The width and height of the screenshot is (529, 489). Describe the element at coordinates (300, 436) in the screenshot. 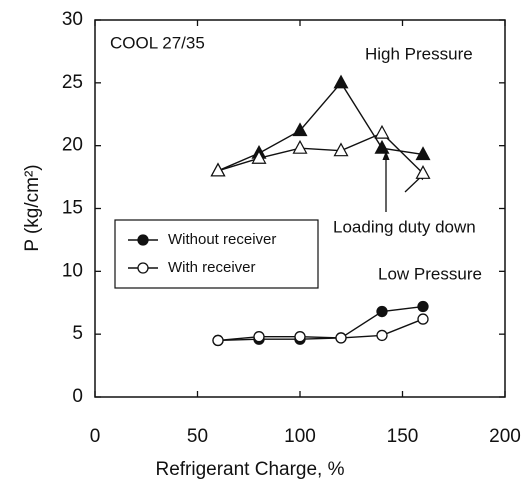

I see `x-tick-label: 100` at that location.